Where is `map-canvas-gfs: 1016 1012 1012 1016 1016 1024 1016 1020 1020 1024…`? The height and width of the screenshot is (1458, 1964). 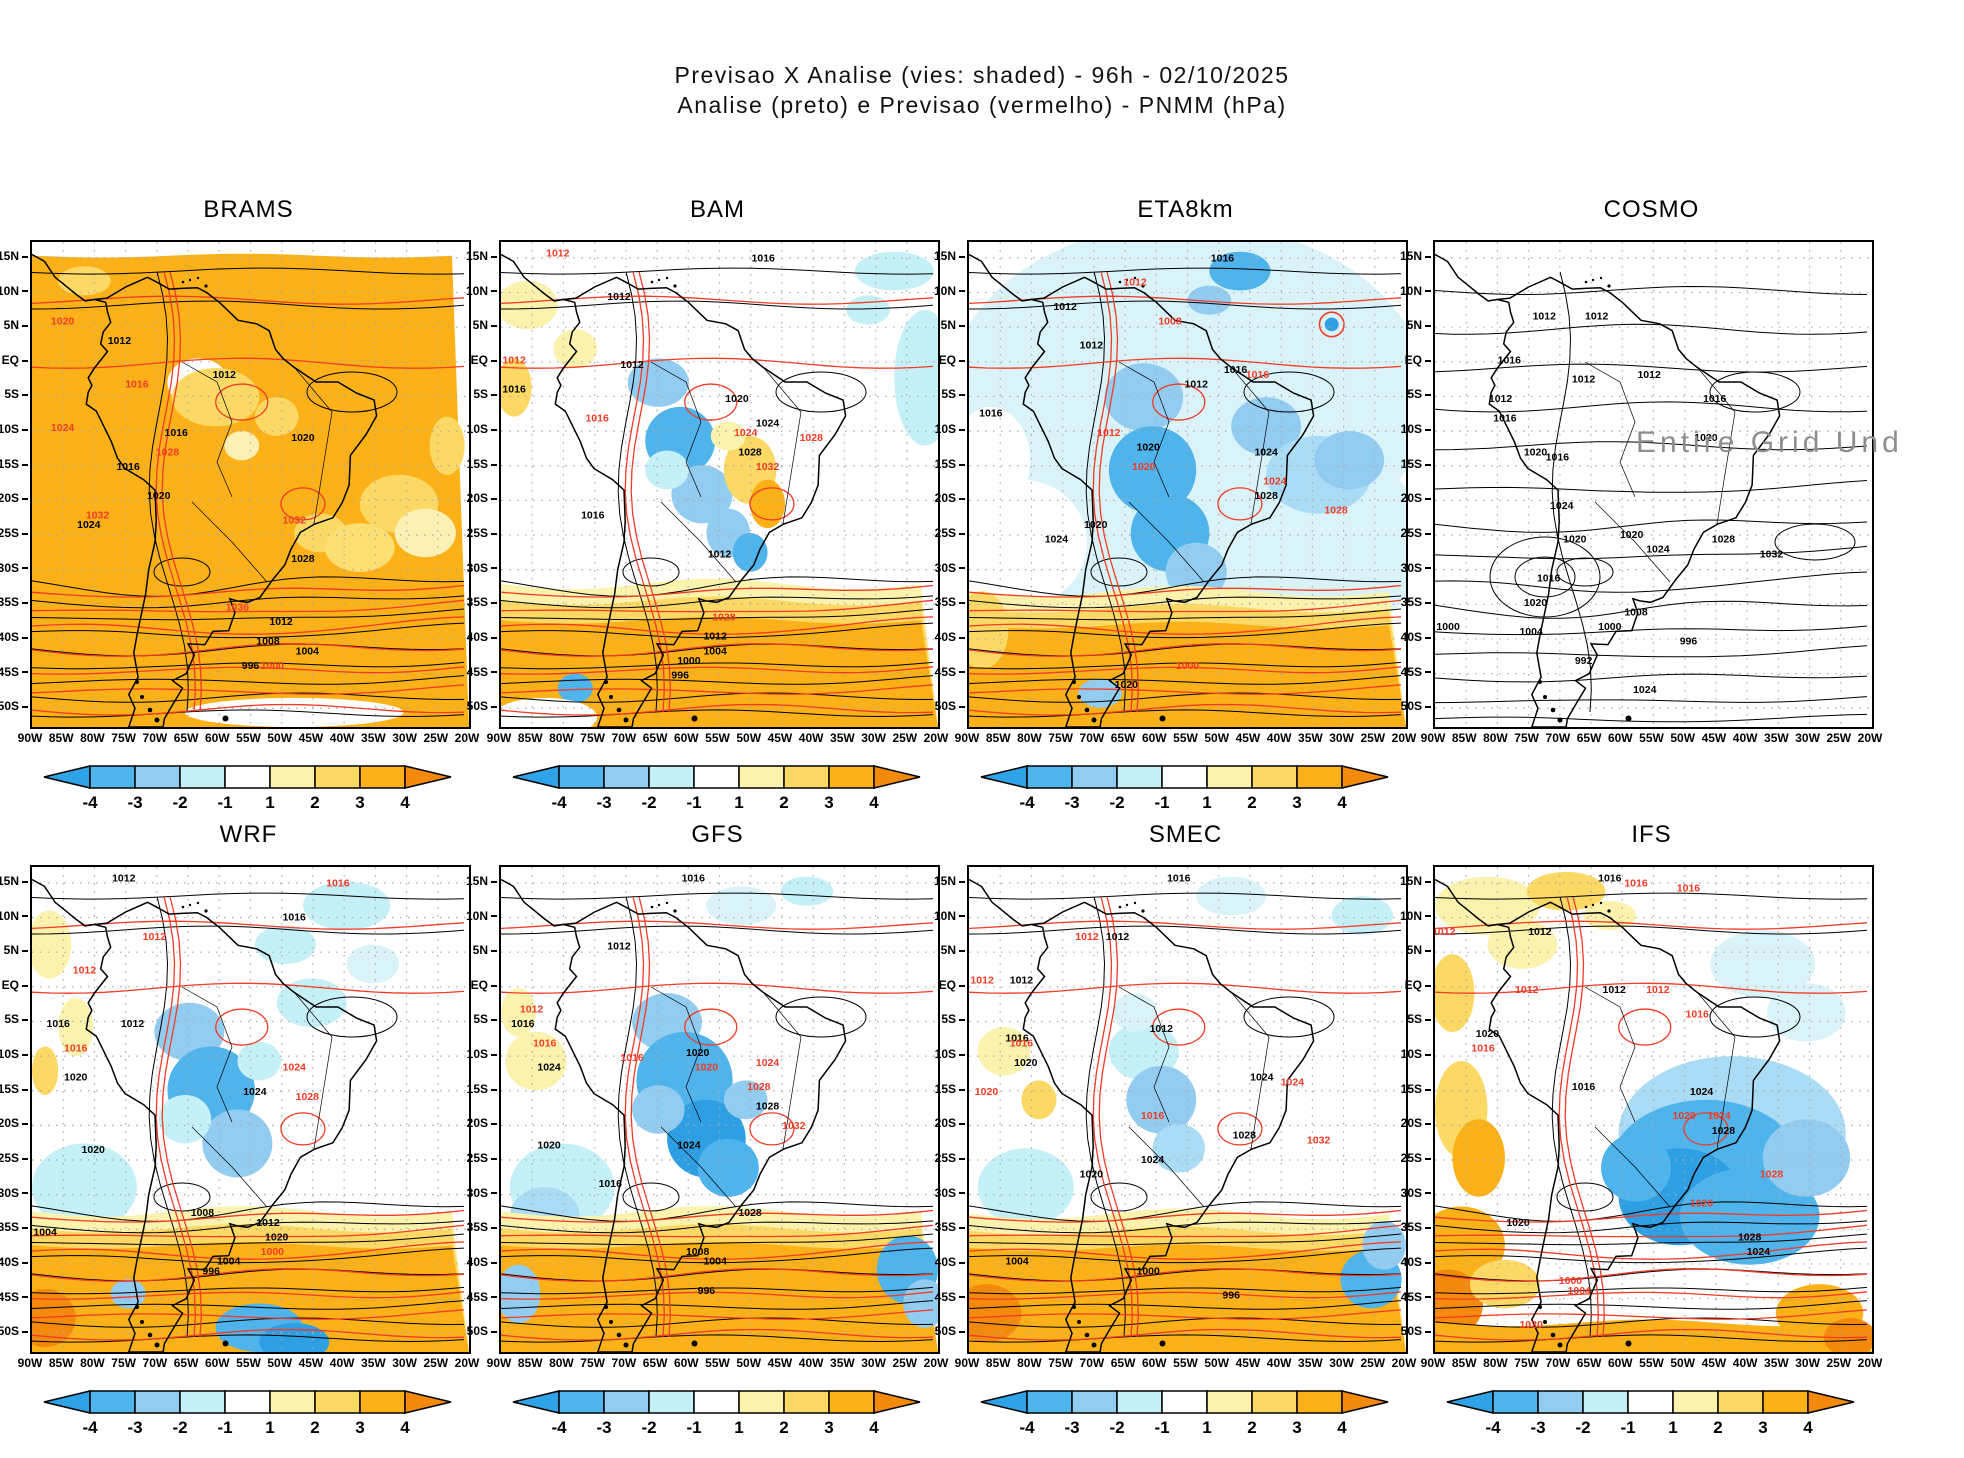
map-canvas-gfs: 1016 1012 1012 1016 1016 1024 1016 1020 1020 1024… is located at coordinates (719, 1109).